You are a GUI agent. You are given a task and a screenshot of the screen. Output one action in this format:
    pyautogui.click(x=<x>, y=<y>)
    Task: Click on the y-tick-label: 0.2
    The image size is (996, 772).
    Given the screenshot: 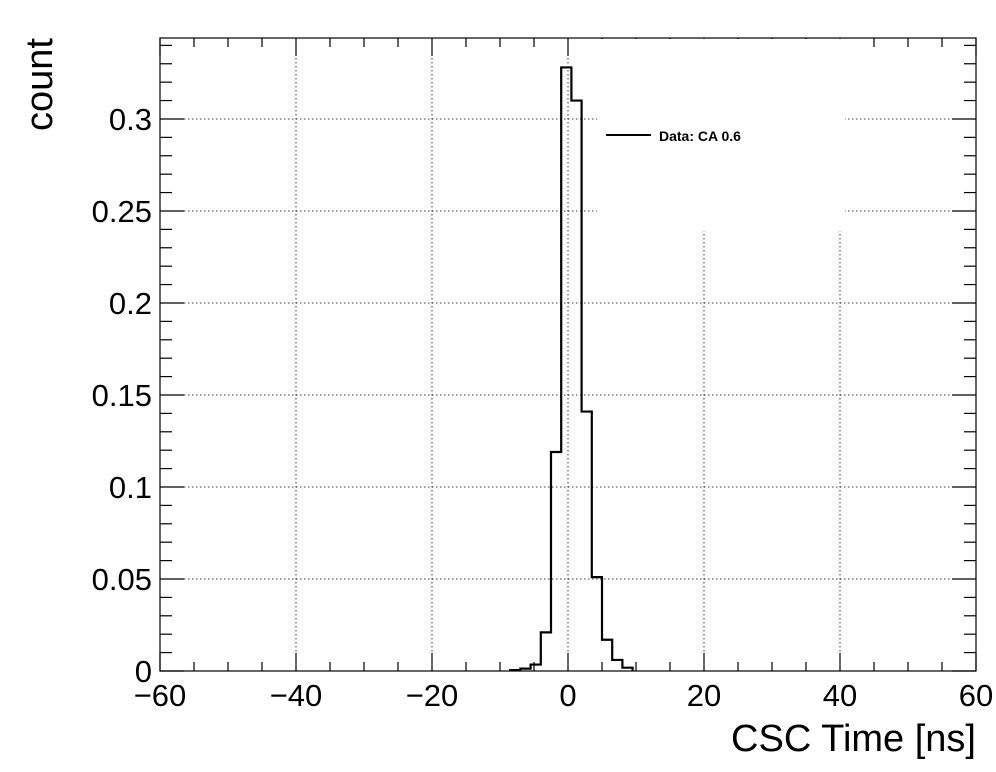 What is the action you would take?
    pyautogui.click(x=130, y=303)
    